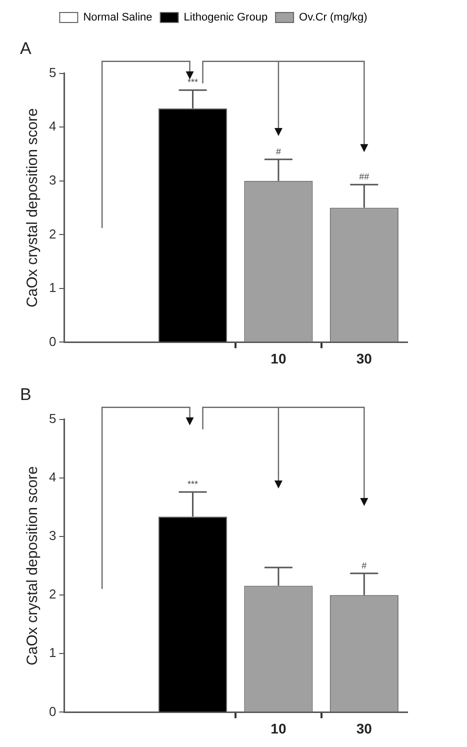 Image resolution: width=467 pixels, height=747 pixels. I want to click on chart-title: A, so click(26, 48).